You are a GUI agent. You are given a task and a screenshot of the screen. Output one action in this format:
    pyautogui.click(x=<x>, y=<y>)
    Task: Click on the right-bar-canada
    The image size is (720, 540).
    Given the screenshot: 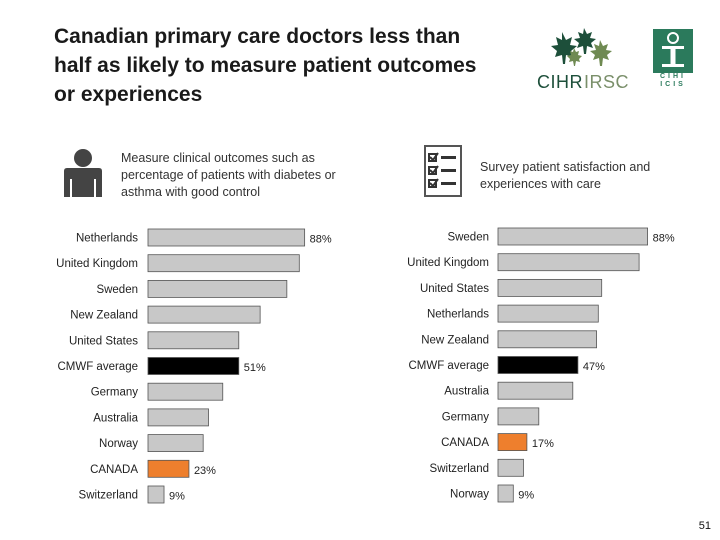 What is the action you would take?
    pyautogui.click(x=512, y=442)
    